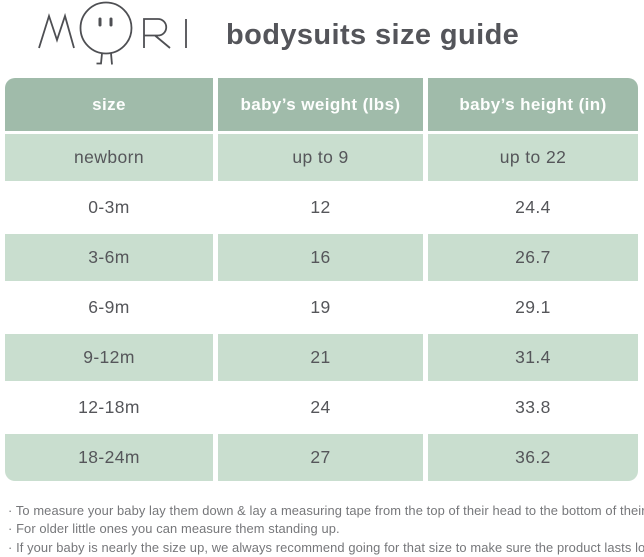 The image size is (644, 557). Describe the element at coordinates (533, 407) in the screenshot. I see `table-cell: 33.8` at that location.